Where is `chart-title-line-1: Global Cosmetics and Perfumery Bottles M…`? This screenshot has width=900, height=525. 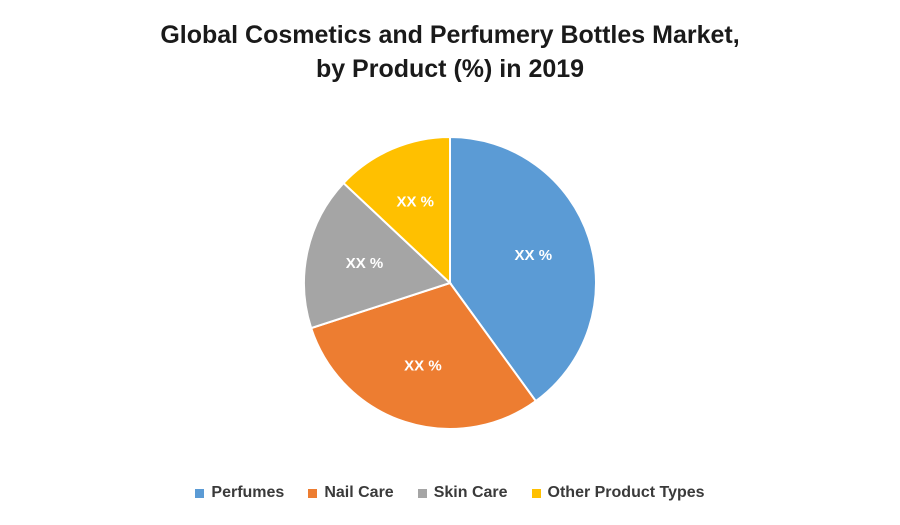 chart-title-line-1: Global Cosmetics and Perfumery Bottles M… is located at coordinates (450, 35).